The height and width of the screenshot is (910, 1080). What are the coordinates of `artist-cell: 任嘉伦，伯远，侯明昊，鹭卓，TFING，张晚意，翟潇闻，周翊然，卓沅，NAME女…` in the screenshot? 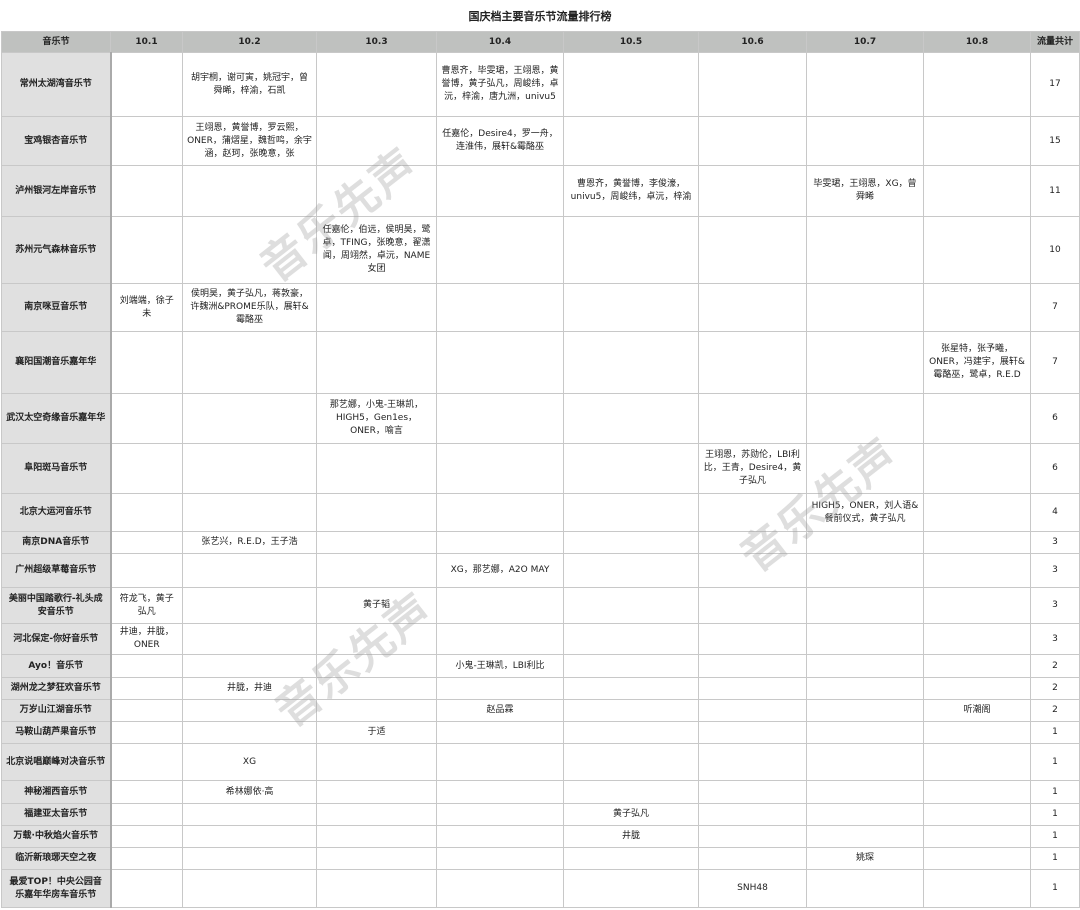 It's located at (376, 250).